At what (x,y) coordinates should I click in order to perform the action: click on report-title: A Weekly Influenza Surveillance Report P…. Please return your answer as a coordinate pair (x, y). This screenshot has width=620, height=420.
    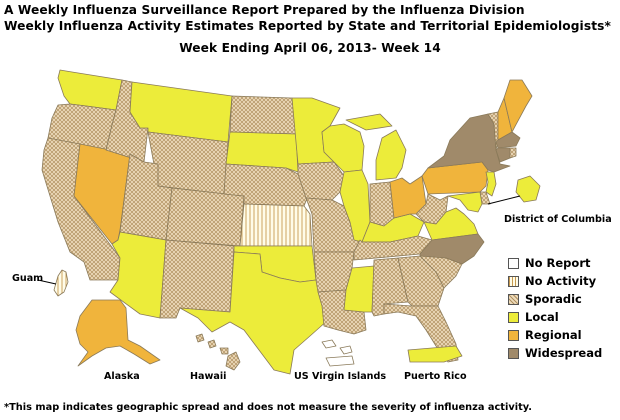
    Looking at the image, I should click on (264, 10).